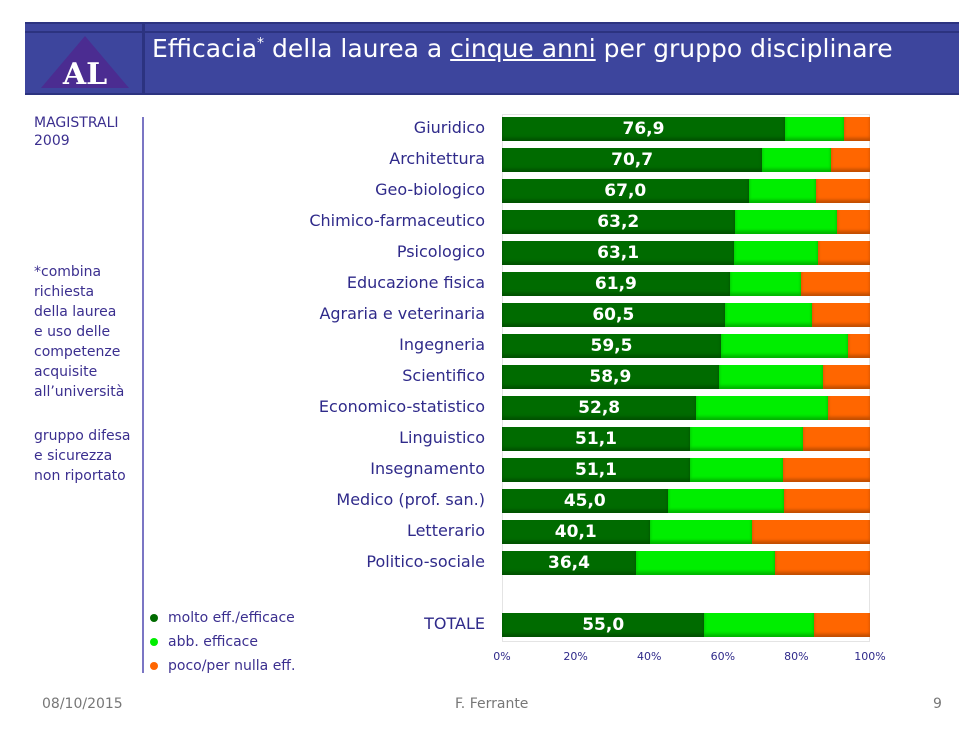  What do you see at coordinates (449, 127) in the screenshot?
I see `category-label: Giuridico` at bounding box center [449, 127].